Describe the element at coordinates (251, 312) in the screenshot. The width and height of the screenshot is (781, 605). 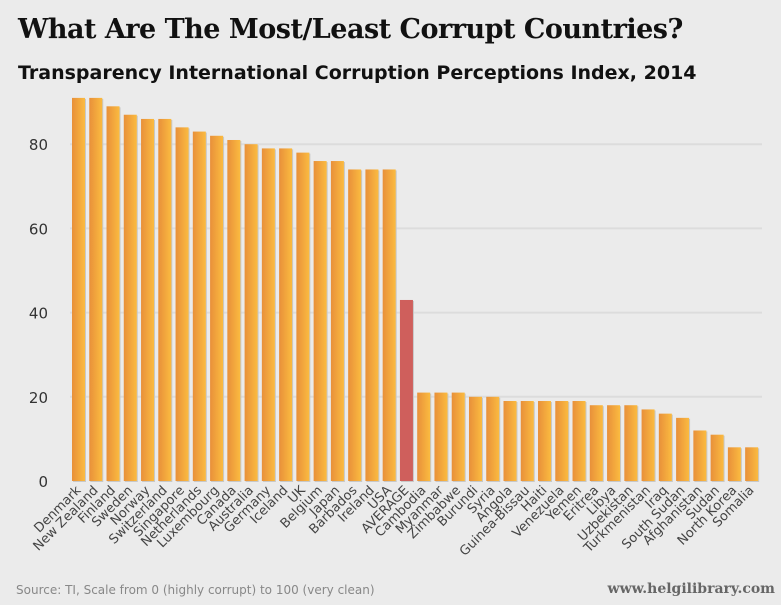
I see `bar-australia` at that location.